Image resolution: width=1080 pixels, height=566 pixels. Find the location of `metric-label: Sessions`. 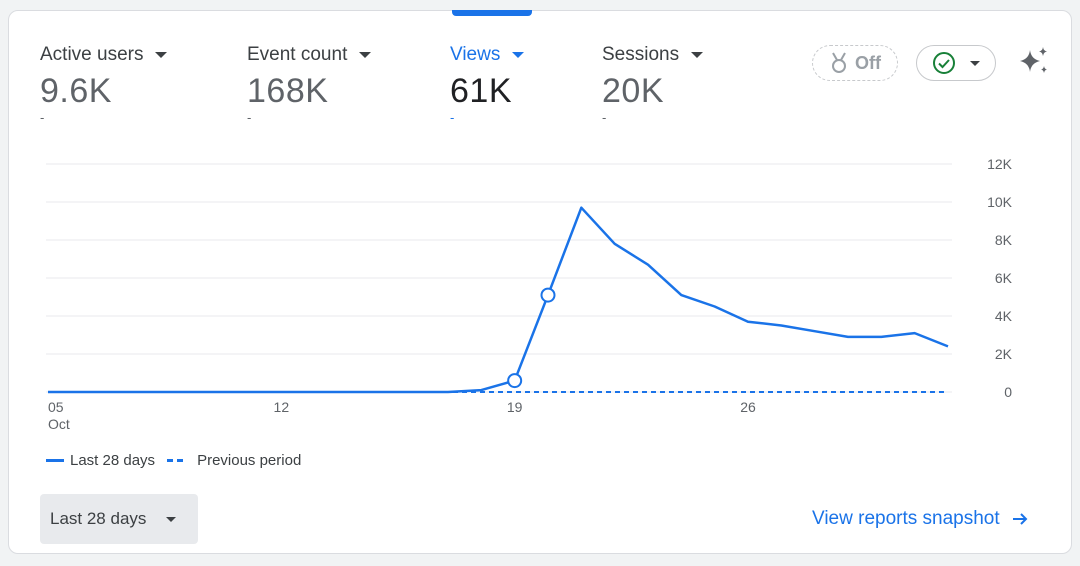

metric-label: Sessions is located at coordinates (641, 54).